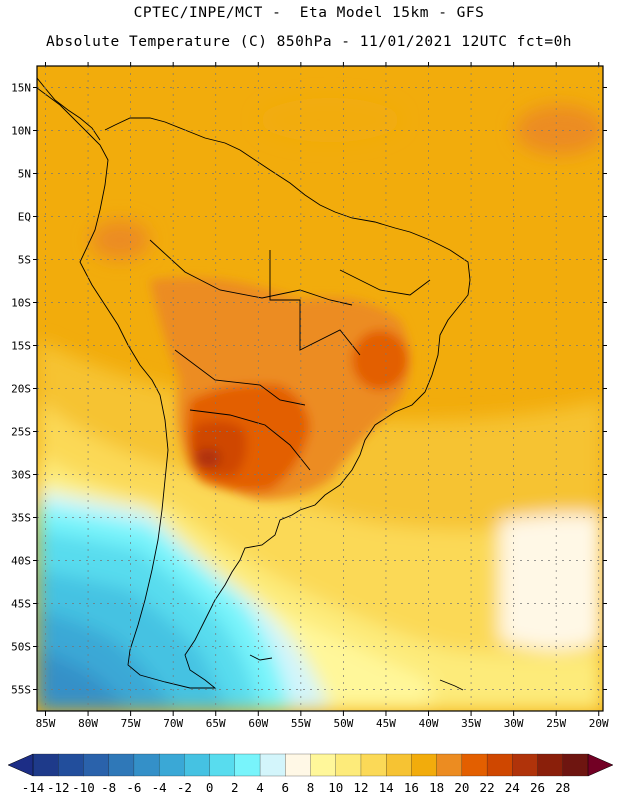  What do you see at coordinates (21, 518) in the screenshot?
I see `y-tick-label: 35S` at bounding box center [21, 518].